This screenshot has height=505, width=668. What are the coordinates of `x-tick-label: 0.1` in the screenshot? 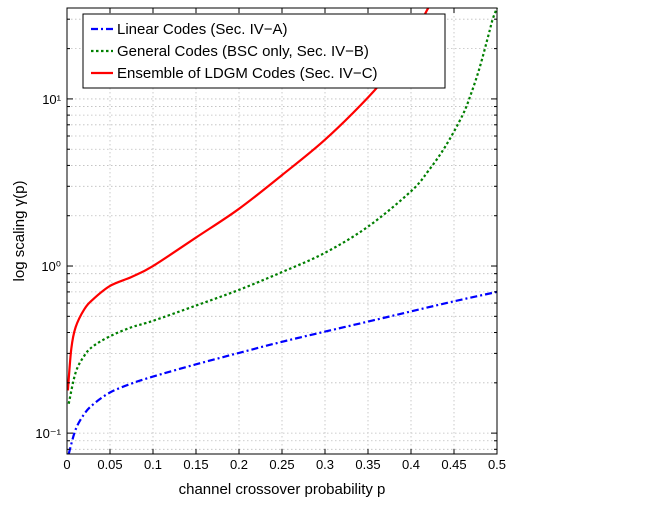 It's located at (153, 464).